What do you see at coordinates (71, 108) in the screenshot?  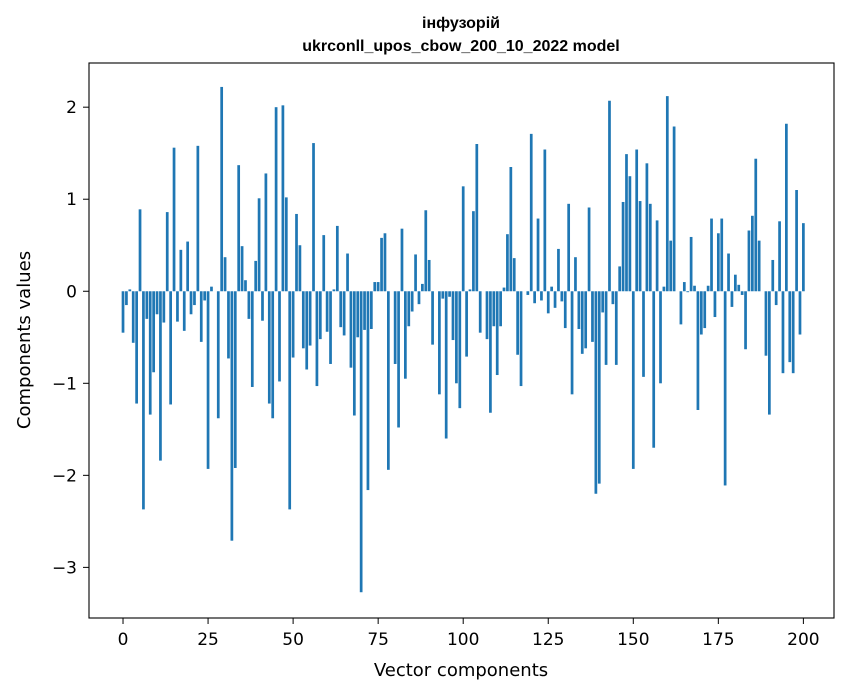 I see `y-tick-label: 2` at bounding box center [71, 108].